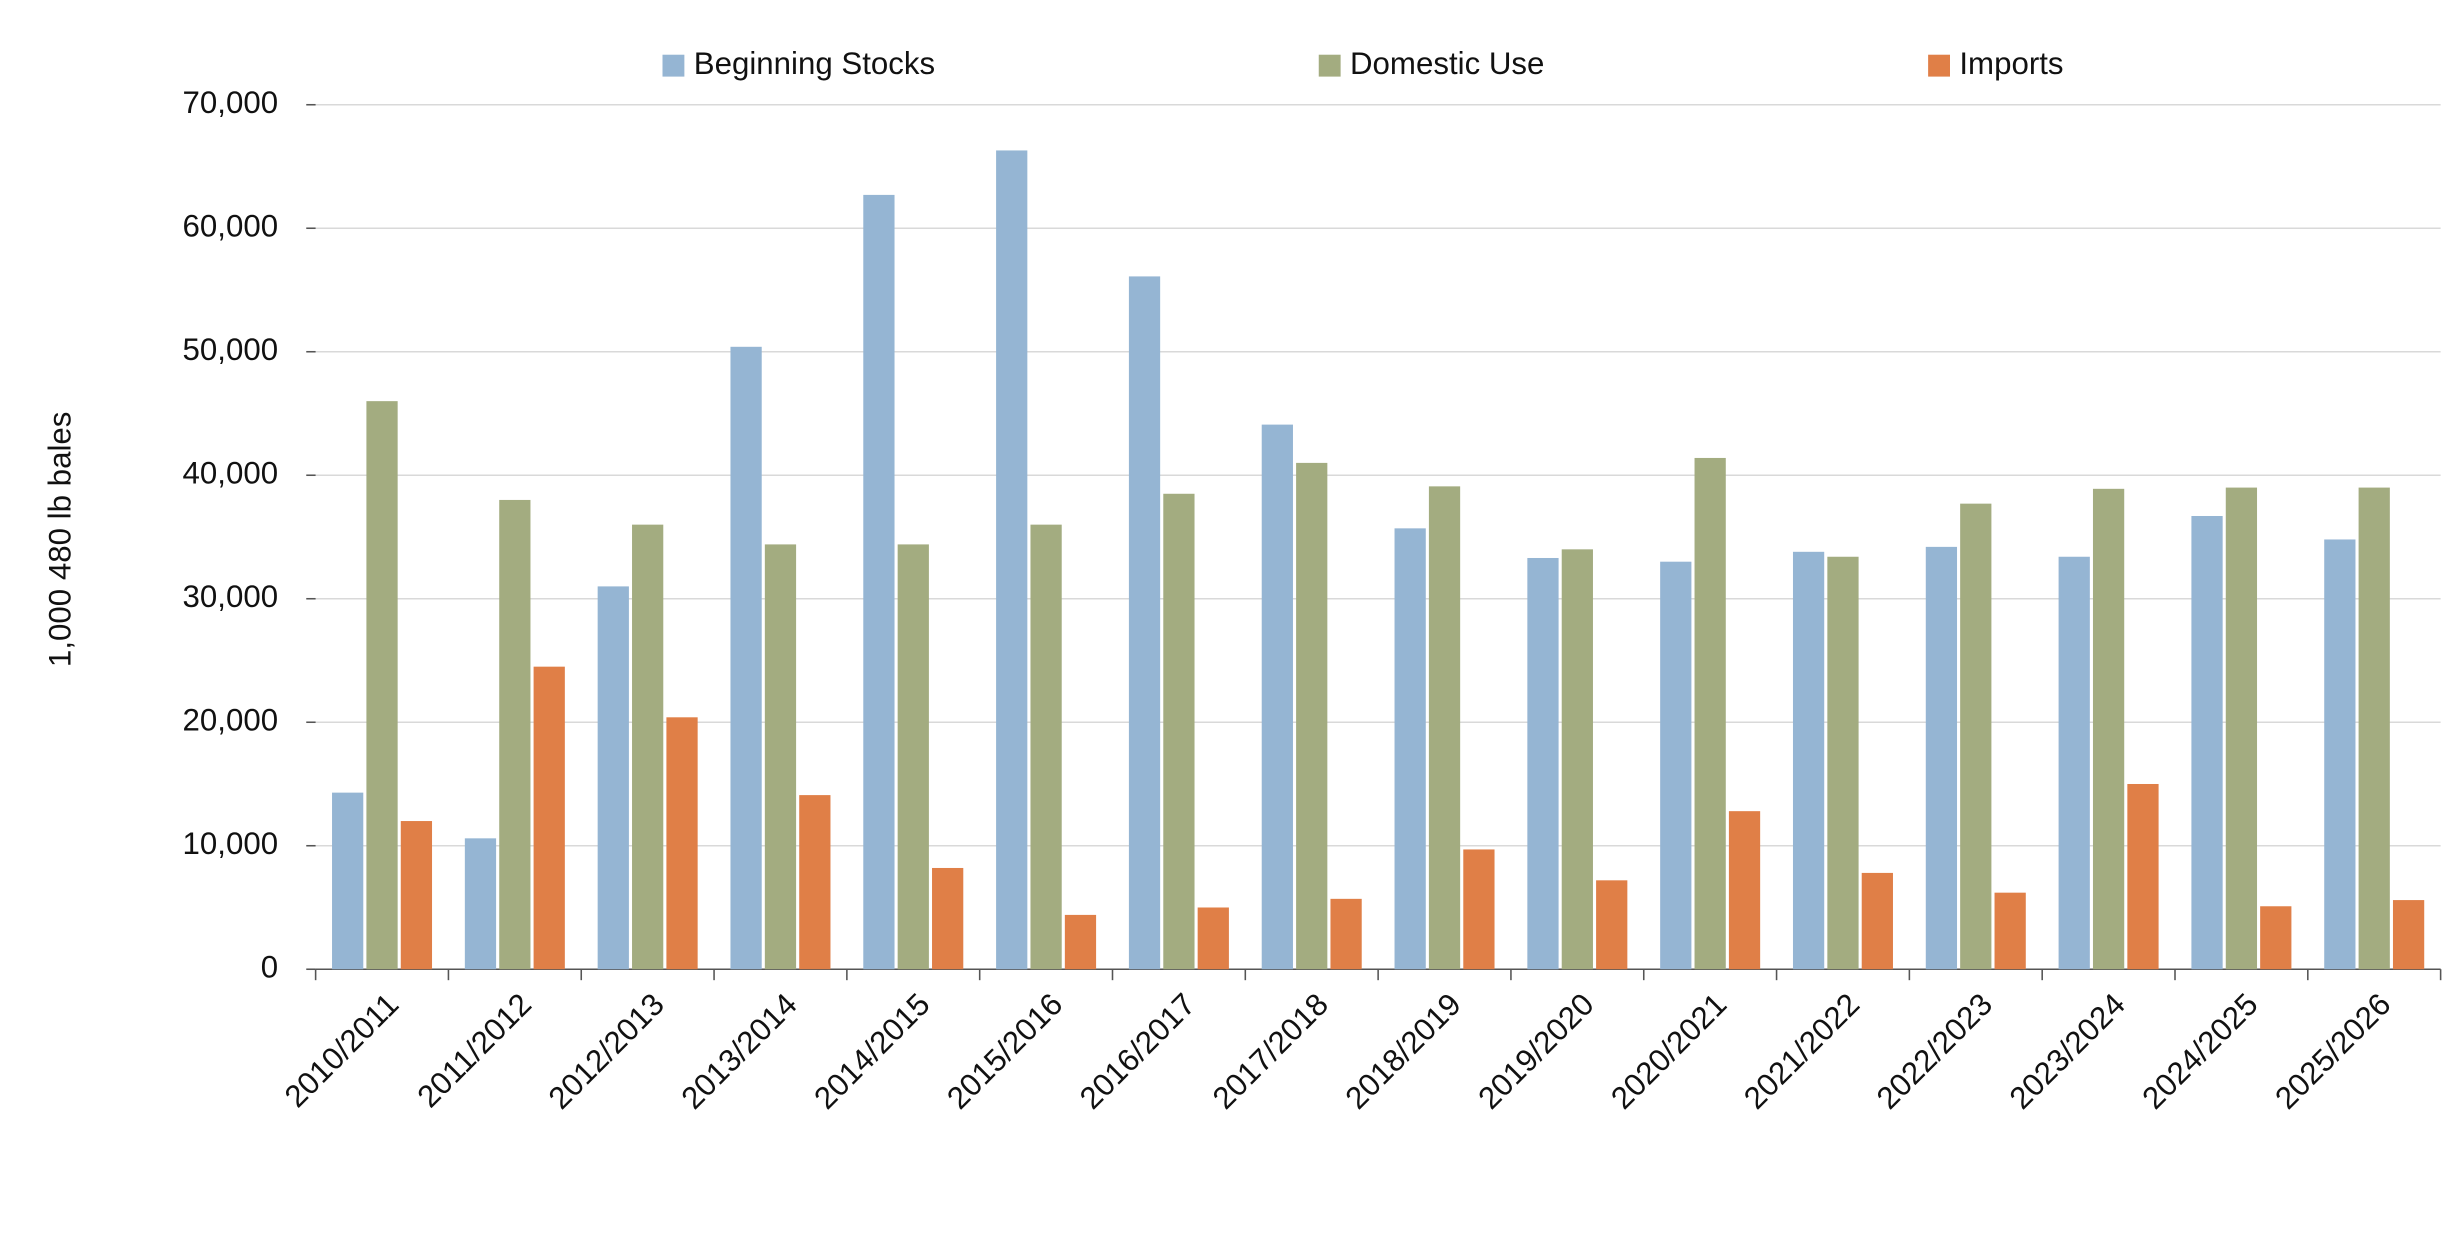  Describe the element at coordinates (475, 1051) in the screenshot. I see `x-tick-label: 2011/2012` at that location.